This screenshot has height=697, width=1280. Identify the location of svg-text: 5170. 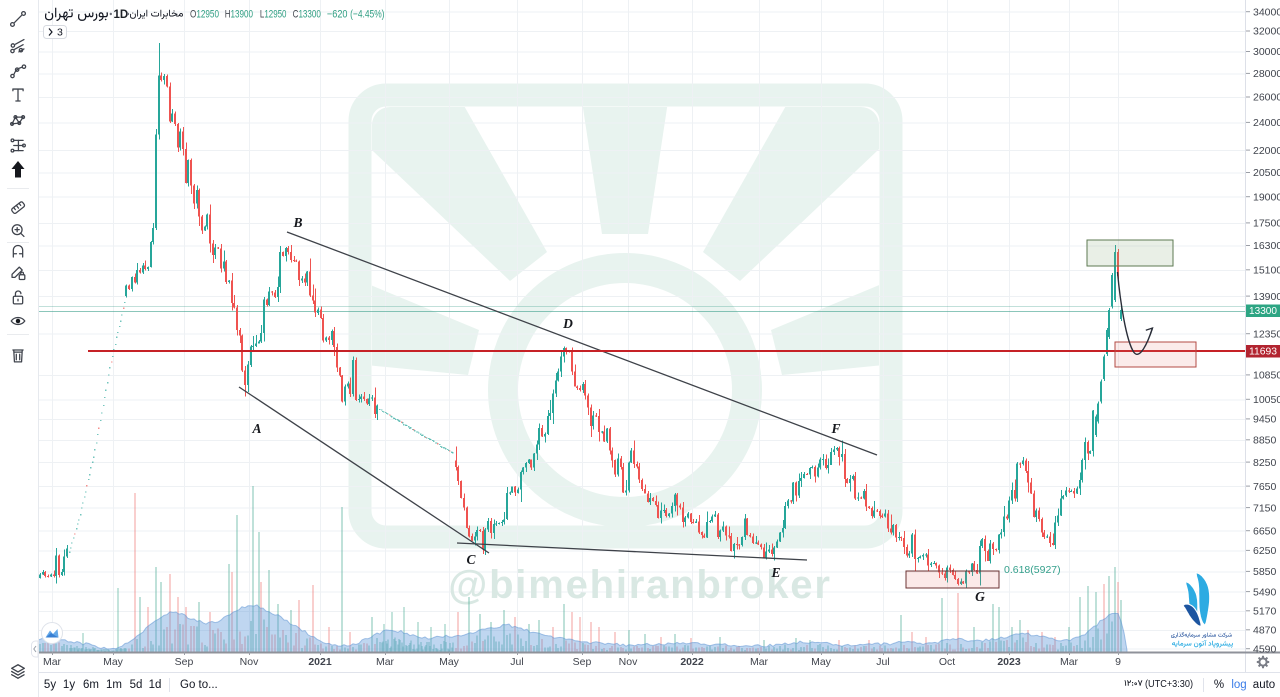
(1265, 612).